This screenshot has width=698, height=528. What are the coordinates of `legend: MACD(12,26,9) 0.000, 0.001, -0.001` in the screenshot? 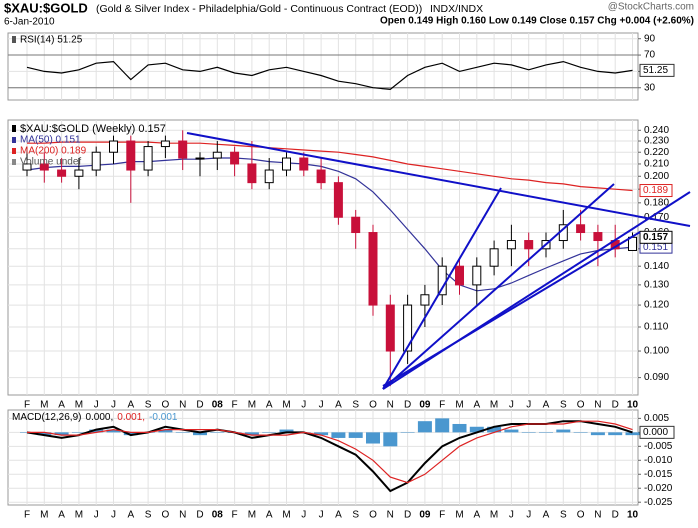 It's located at (95, 417).